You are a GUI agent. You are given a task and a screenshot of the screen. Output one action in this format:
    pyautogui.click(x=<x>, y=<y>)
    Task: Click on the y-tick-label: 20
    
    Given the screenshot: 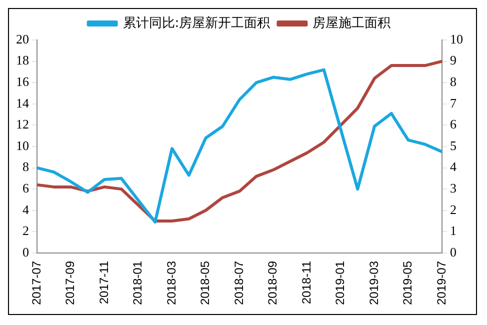 What is the action you would take?
    pyautogui.click(x=22, y=38)
    